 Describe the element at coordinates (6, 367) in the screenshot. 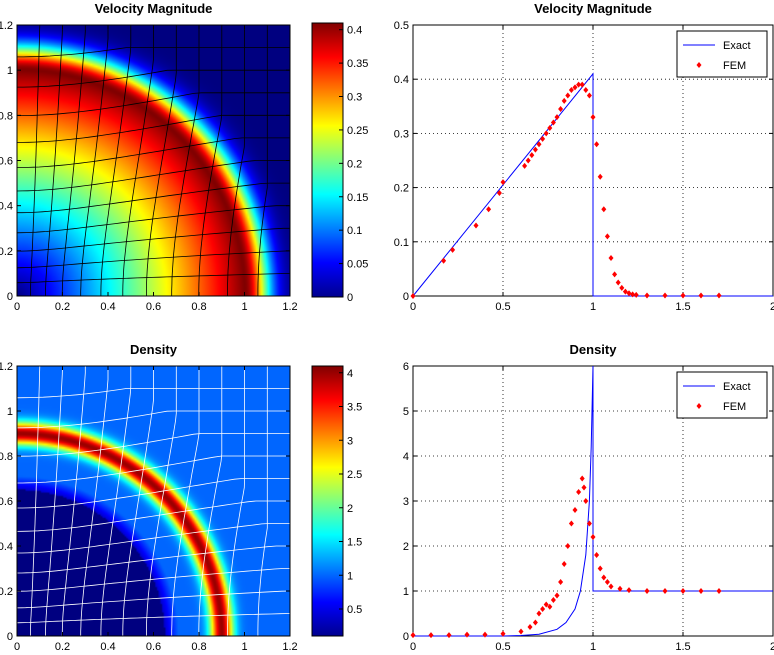

I see `y-tick-label: 1.2` at that location.